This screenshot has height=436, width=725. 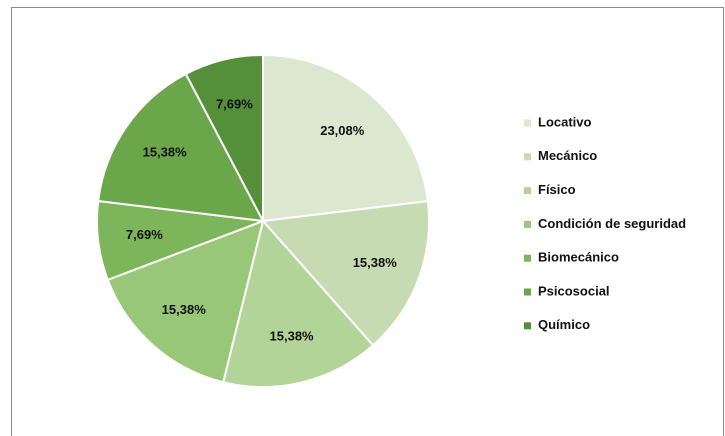 I want to click on legend-label: Físico, so click(x=557, y=189).